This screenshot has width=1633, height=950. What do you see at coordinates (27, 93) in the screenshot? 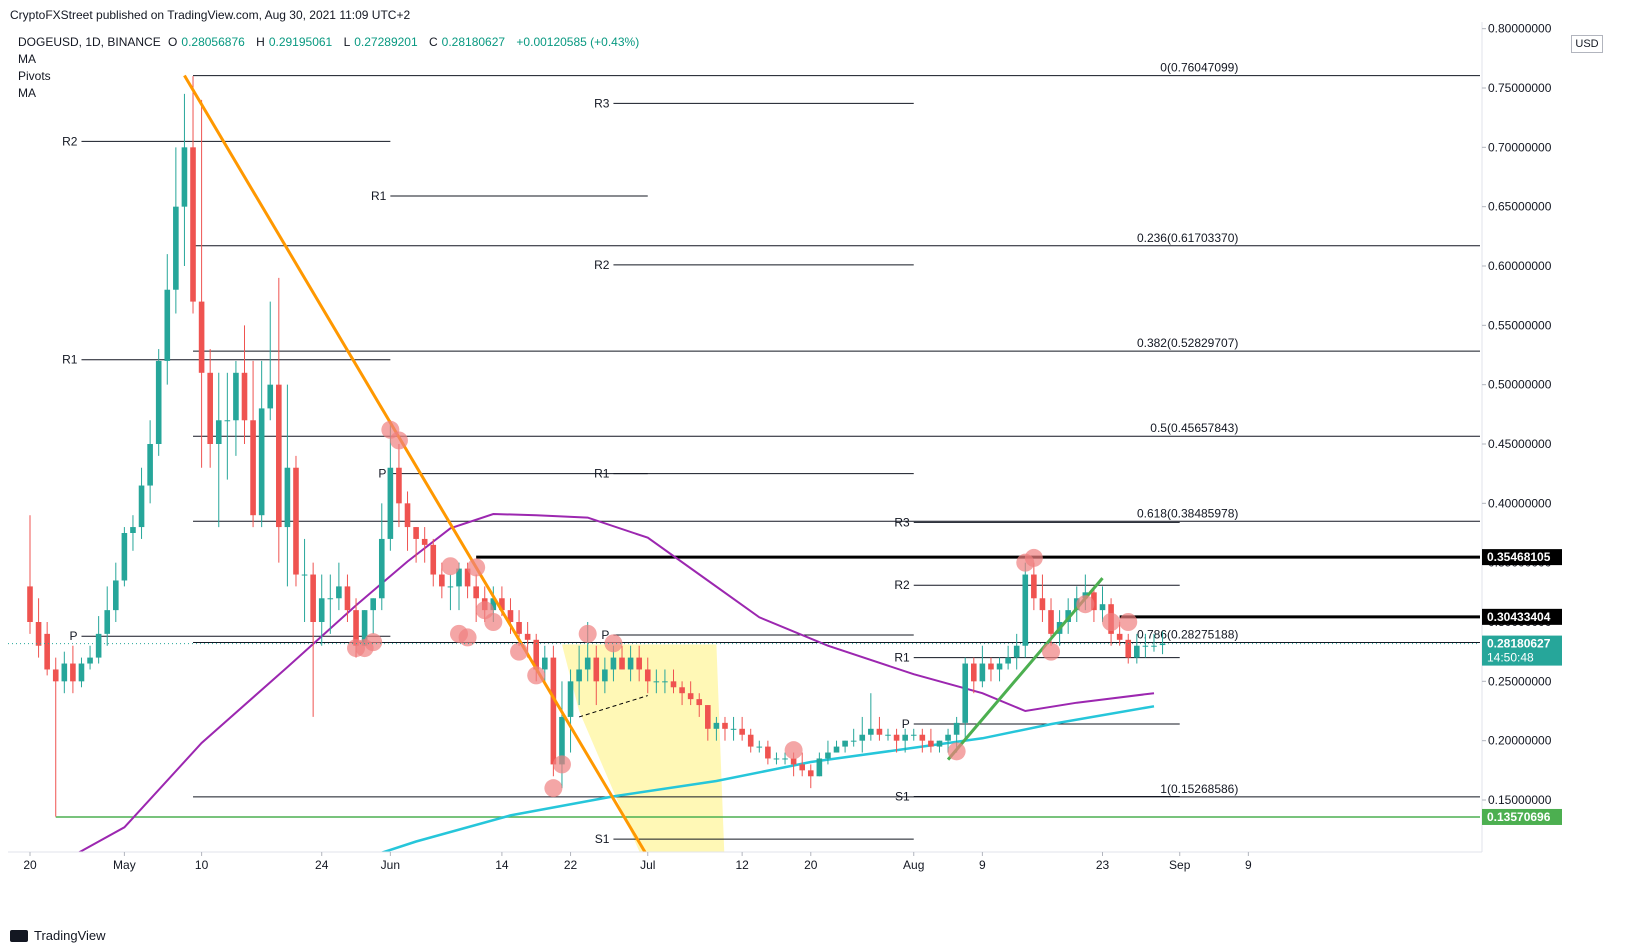
I see `indicator-ma-2: MA` at bounding box center [27, 93].